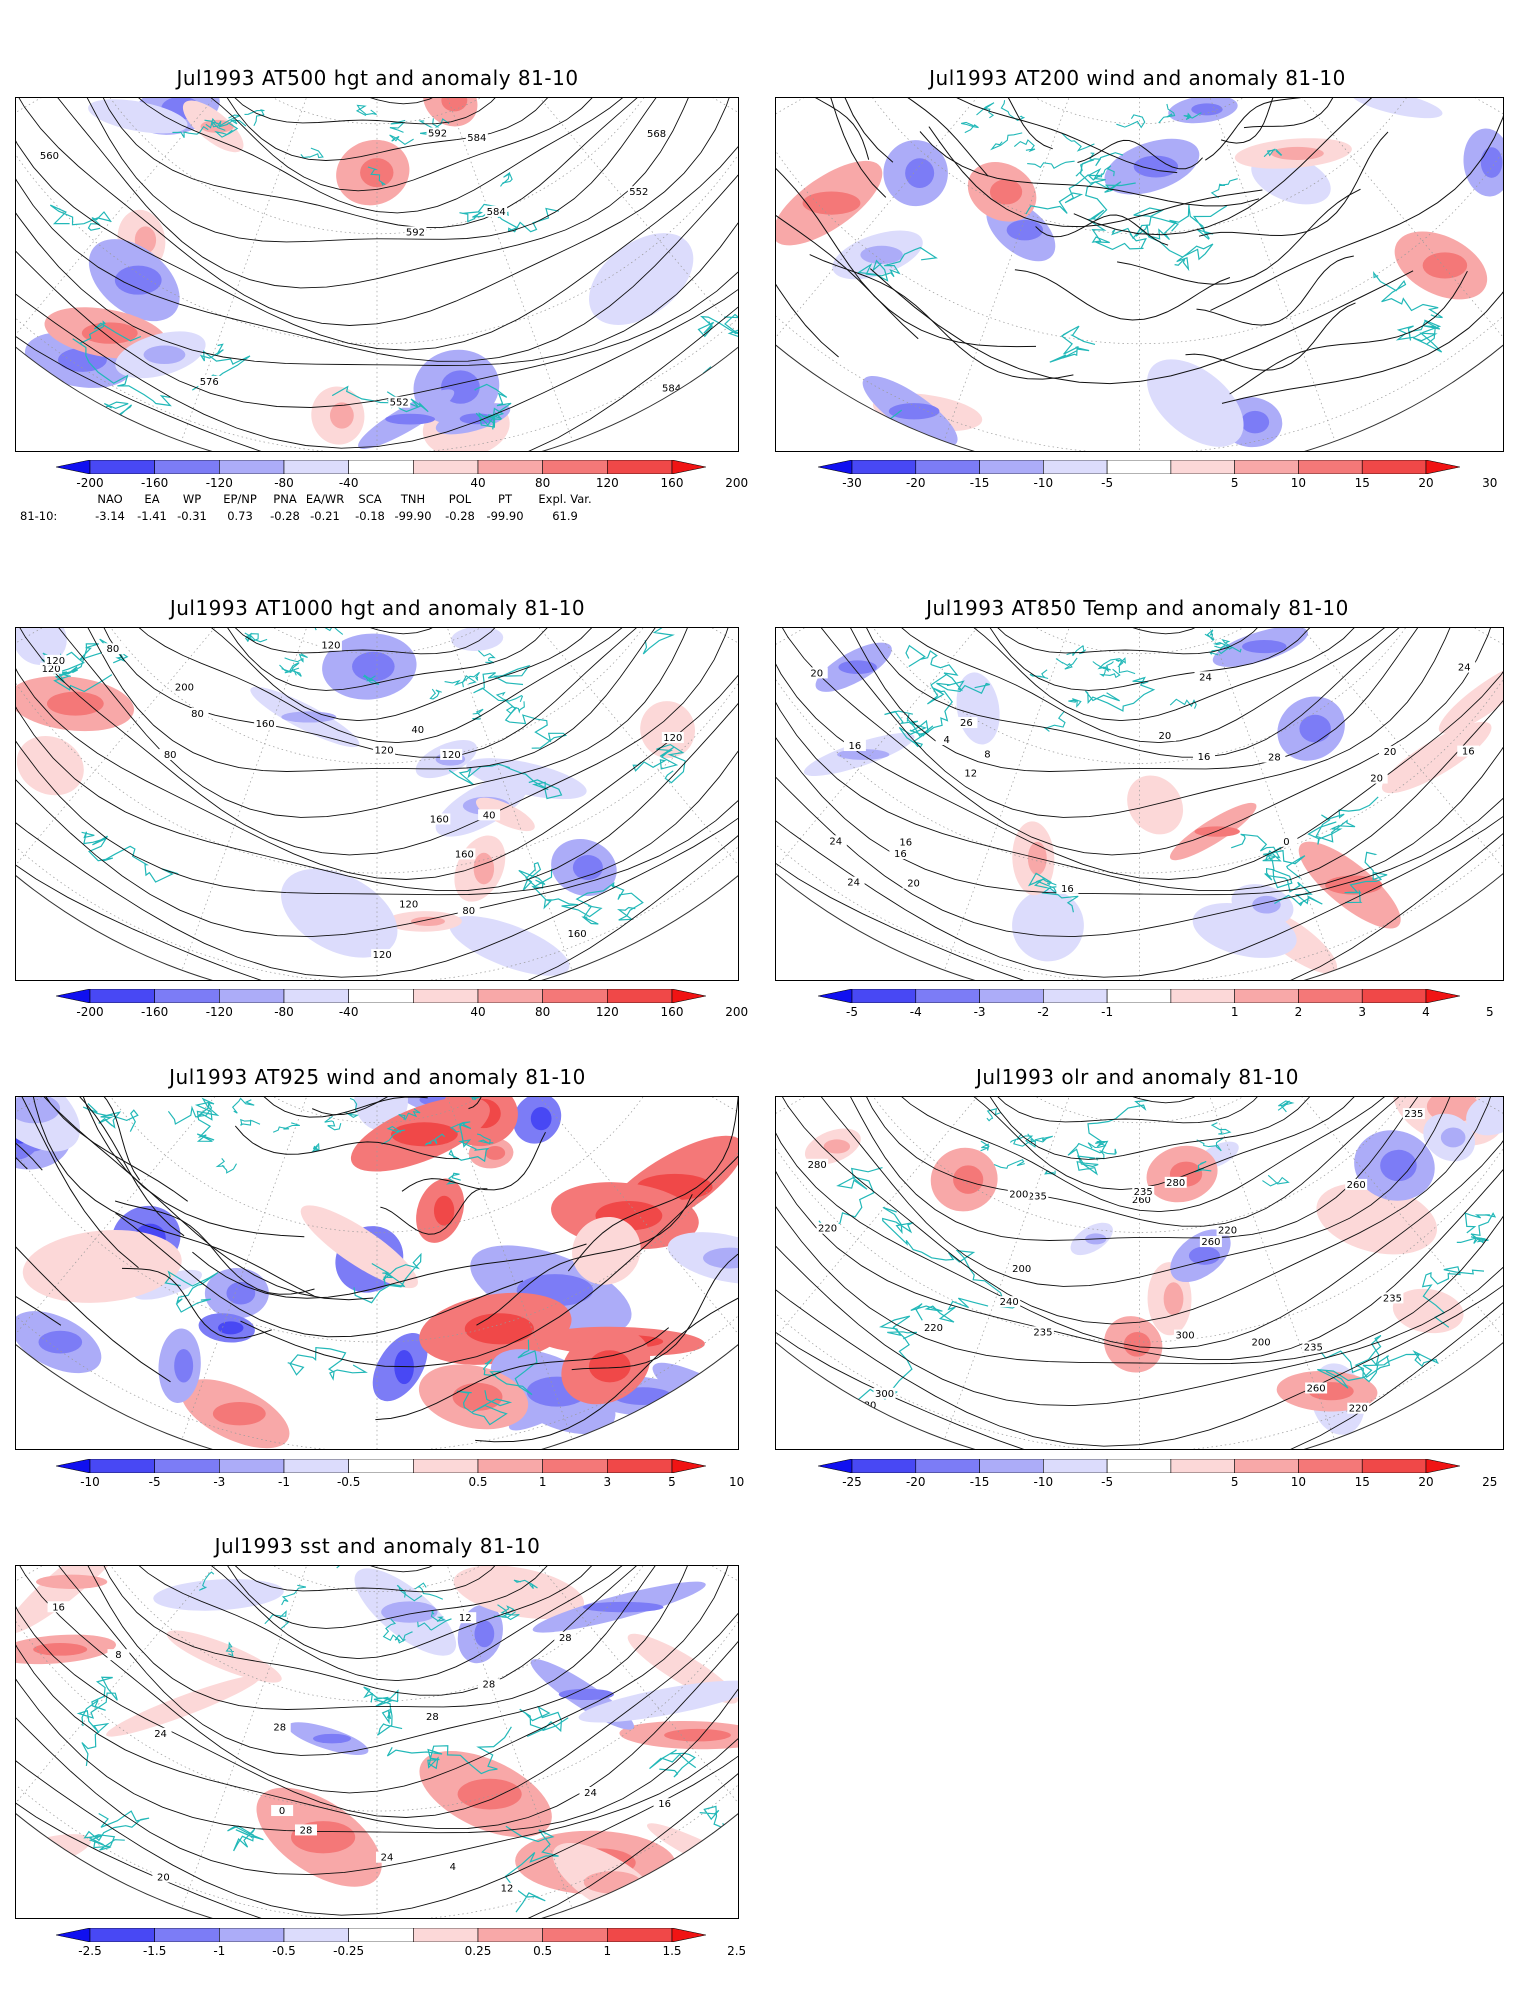 Image resolution: width=1520 pixels, height=2000 pixels. I want to click on contour-label: 80, so click(197, 714).